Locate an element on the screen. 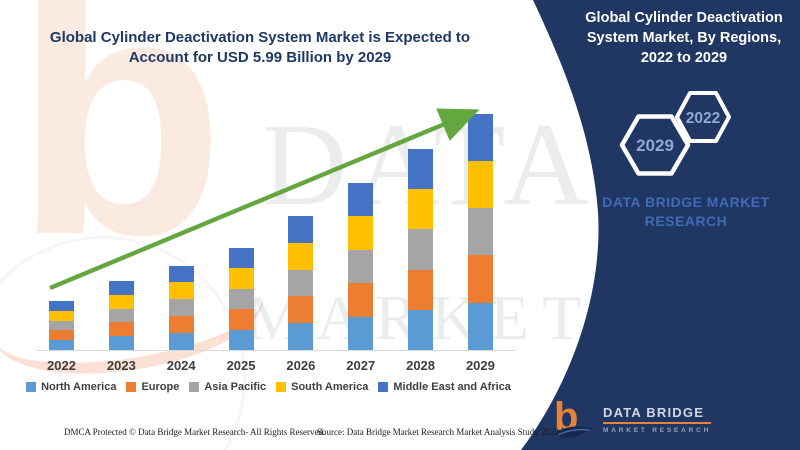  x-axis-label-2022: 2022 is located at coordinates (61, 365).